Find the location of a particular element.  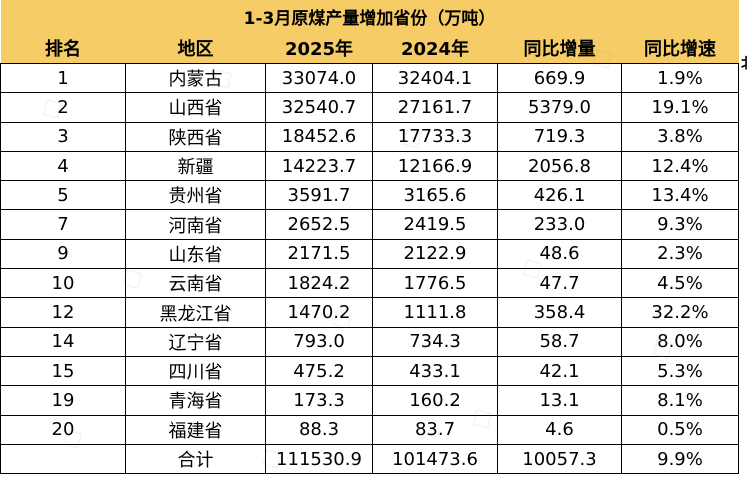

table-row: 15 四川省 475.2 433.1 42.1 5.3% is located at coordinates (369, 371).